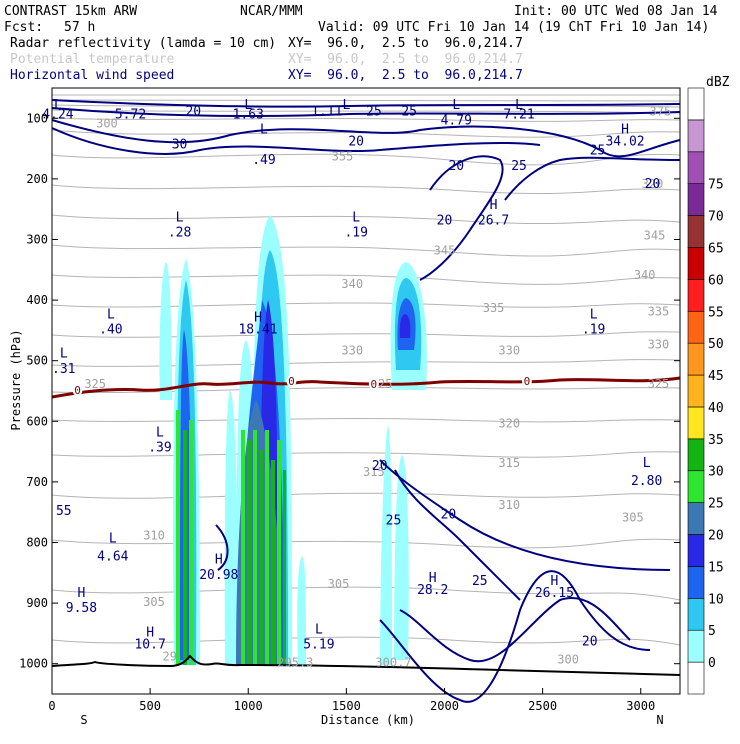  I want to click on colorbar: 0 5 10 15 20 25 30 35 40 45 50 55 60 65 70 75 dBZ, so click(708, 385).